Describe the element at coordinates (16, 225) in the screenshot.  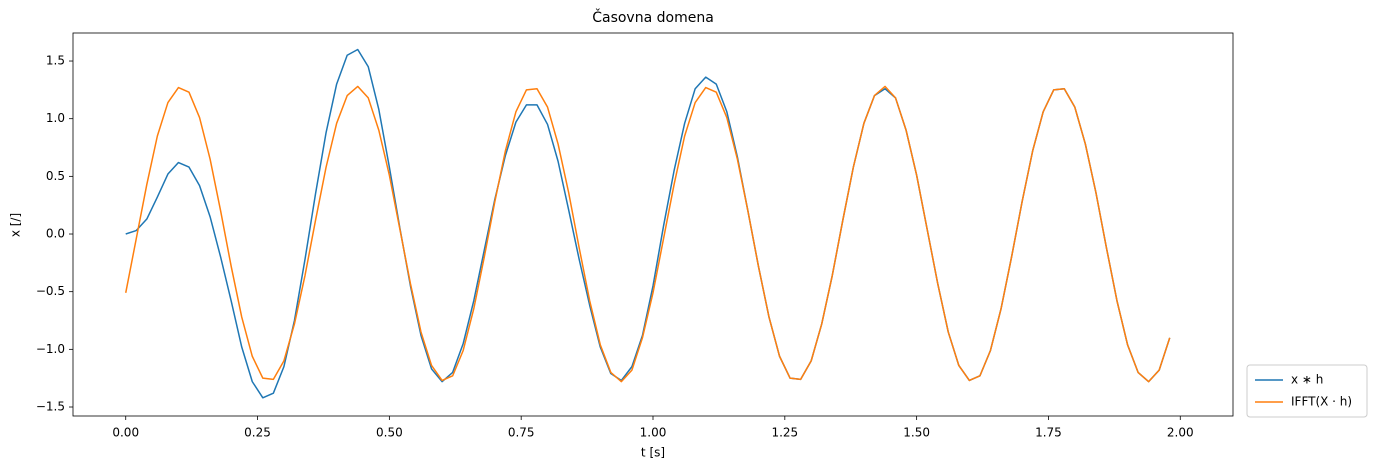
I see `y-axis-label: x [/]` at that location.